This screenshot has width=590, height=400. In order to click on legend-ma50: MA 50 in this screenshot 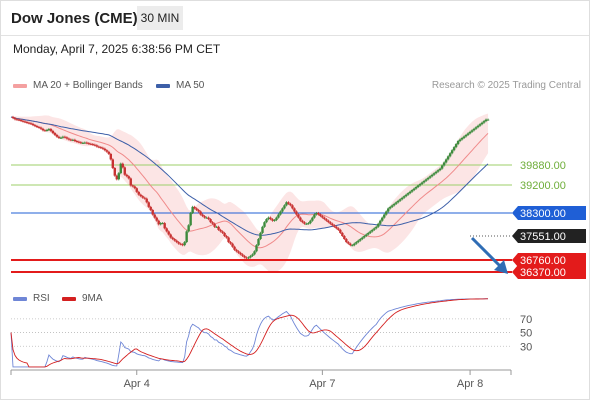, I will do `click(180, 85)`.